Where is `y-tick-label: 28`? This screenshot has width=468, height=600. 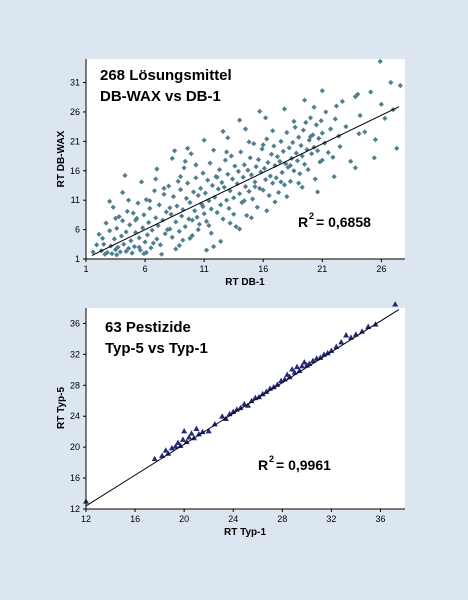
y-tick-label: 28 is located at coordinates (75, 385).